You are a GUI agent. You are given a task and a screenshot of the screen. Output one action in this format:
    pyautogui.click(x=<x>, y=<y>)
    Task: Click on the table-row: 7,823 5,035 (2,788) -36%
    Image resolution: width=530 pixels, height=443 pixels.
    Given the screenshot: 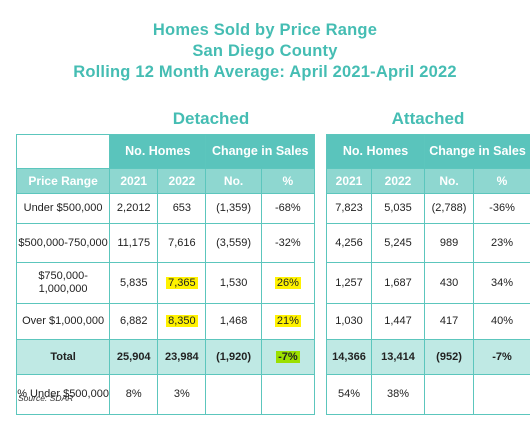 What is the action you would take?
    pyautogui.click(x=428, y=208)
    